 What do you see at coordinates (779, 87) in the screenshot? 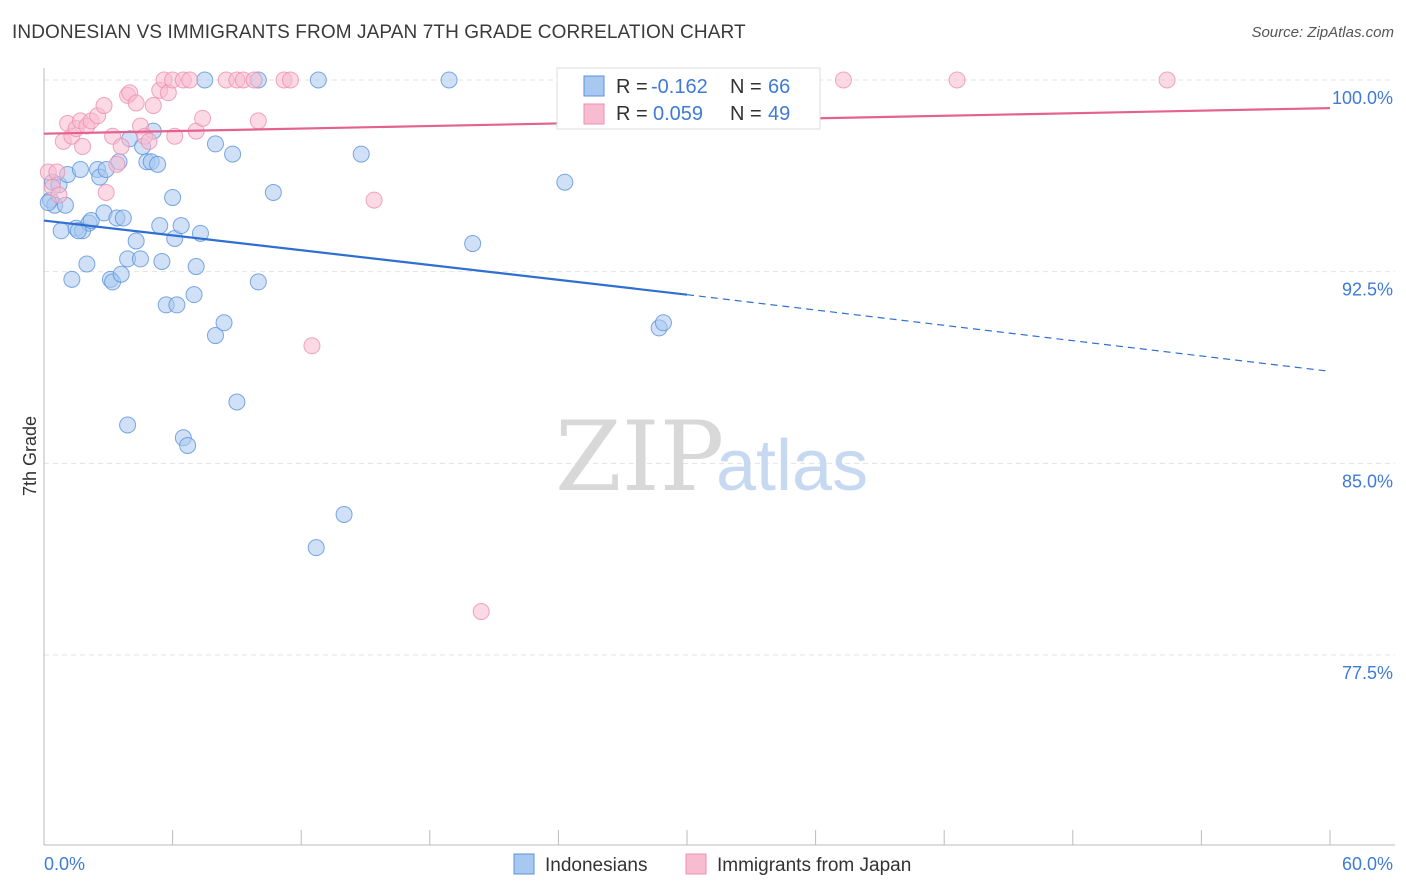
I see `legend-n-value-1: 66` at bounding box center [779, 87].